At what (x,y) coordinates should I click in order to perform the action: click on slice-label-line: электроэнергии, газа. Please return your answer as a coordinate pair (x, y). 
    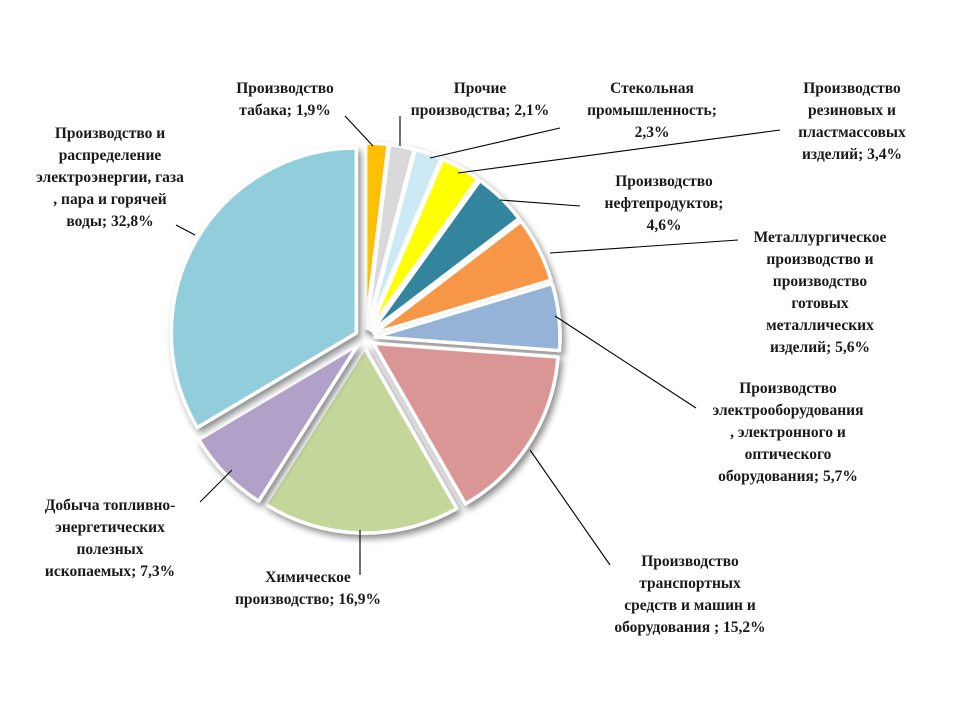
    Looking at the image, I should click on (110, 177).